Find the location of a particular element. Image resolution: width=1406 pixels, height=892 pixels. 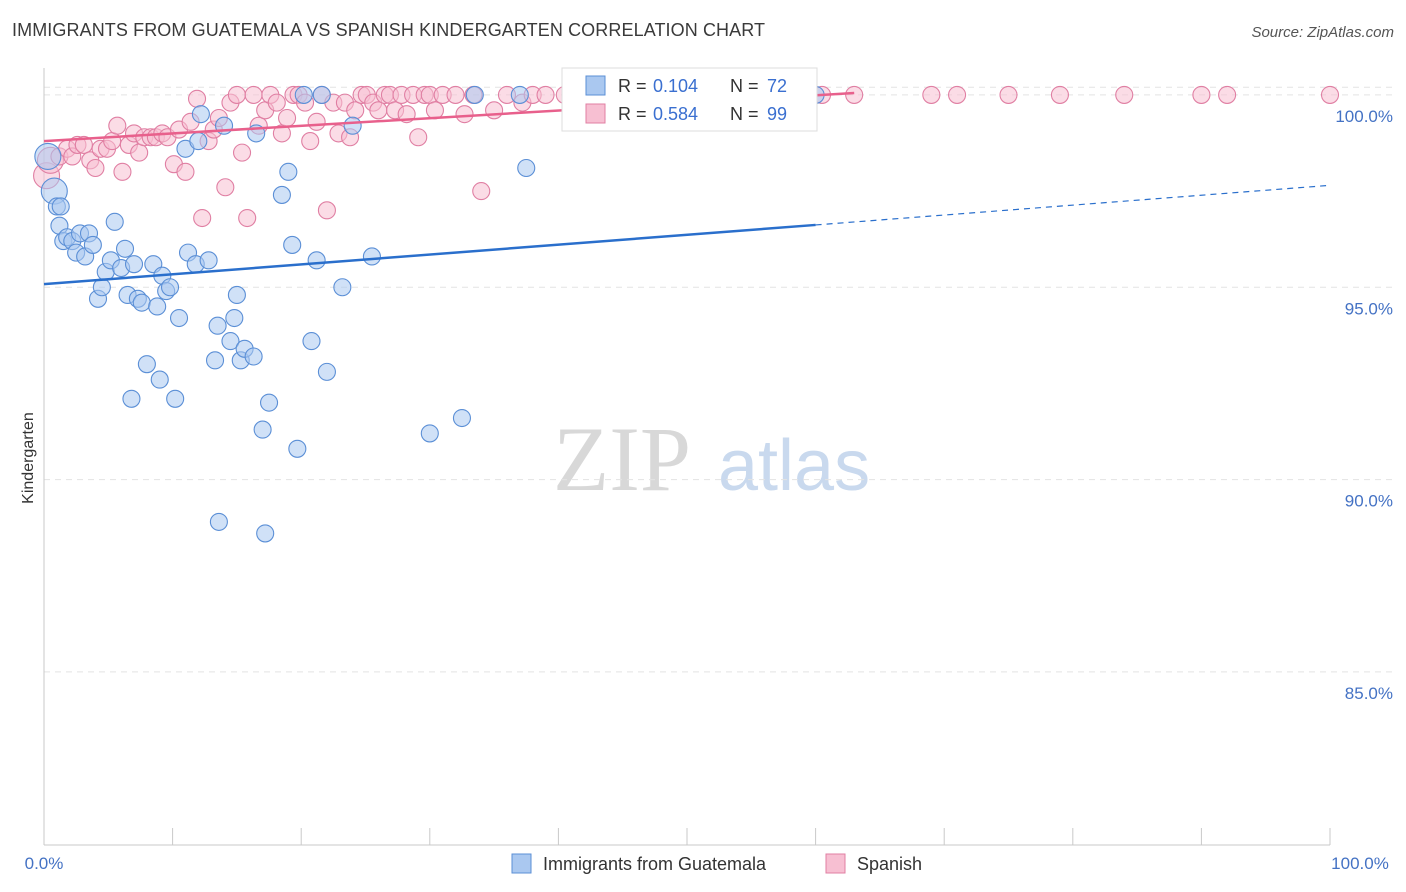

legend-n-label-1: N = is located at coordinates (744, 114).